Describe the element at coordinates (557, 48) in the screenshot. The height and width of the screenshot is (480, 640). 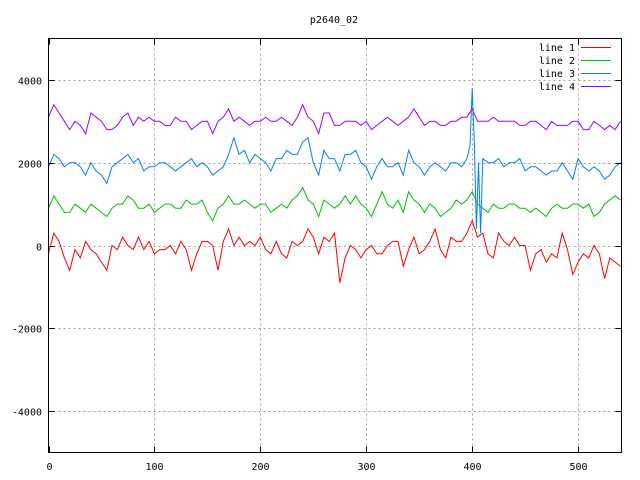
I see `legend-label: line 1` at that location.